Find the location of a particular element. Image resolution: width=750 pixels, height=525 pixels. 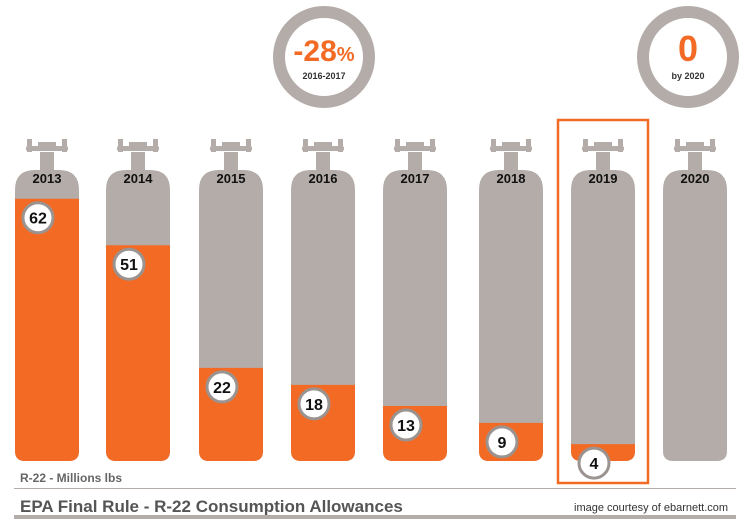

value-bubble-2019 is located at coordinates (594, 463).